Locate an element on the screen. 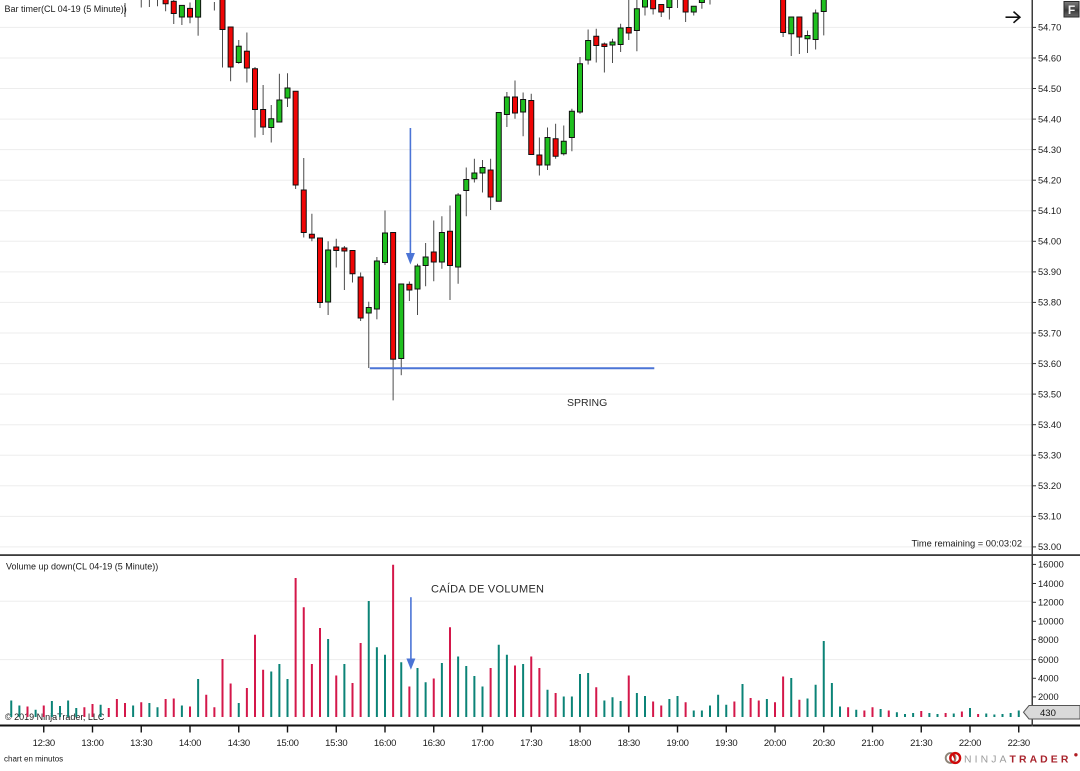 Image resolution: width=1080 pixels, height=771 pixels. svg-text: 20:00 is located at coordinates (775, 743).